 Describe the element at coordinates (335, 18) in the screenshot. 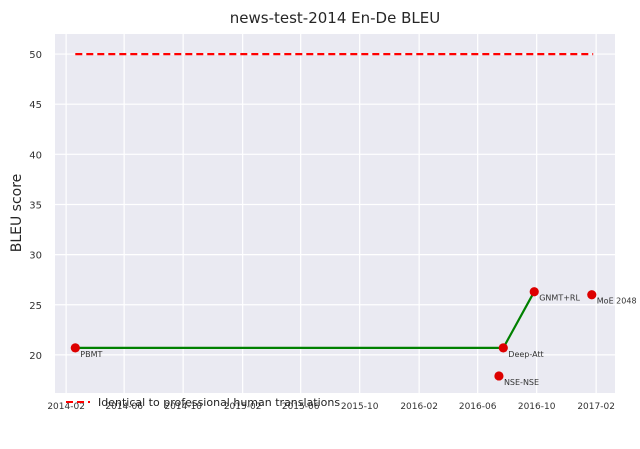

I see `chart-title: news-test-2014 En-De BLEU` at that location.